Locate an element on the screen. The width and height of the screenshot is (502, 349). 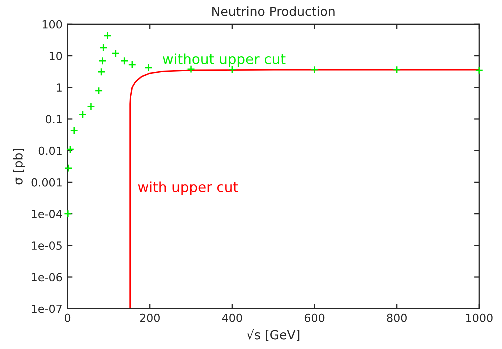
y-tick-label: 1e-06 is located at coordinates (47, 277).